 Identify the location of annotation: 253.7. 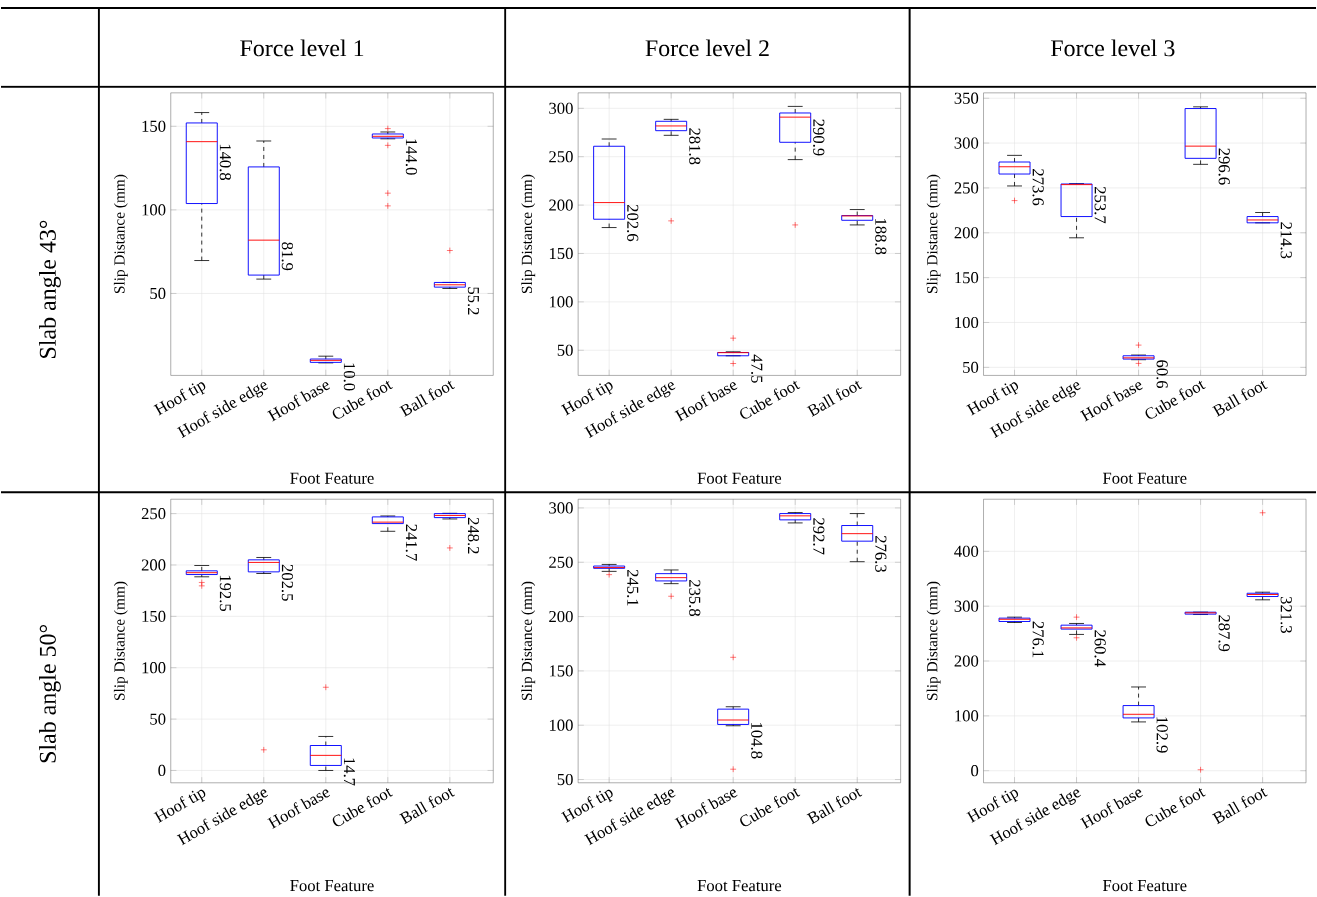
(1100, 205).